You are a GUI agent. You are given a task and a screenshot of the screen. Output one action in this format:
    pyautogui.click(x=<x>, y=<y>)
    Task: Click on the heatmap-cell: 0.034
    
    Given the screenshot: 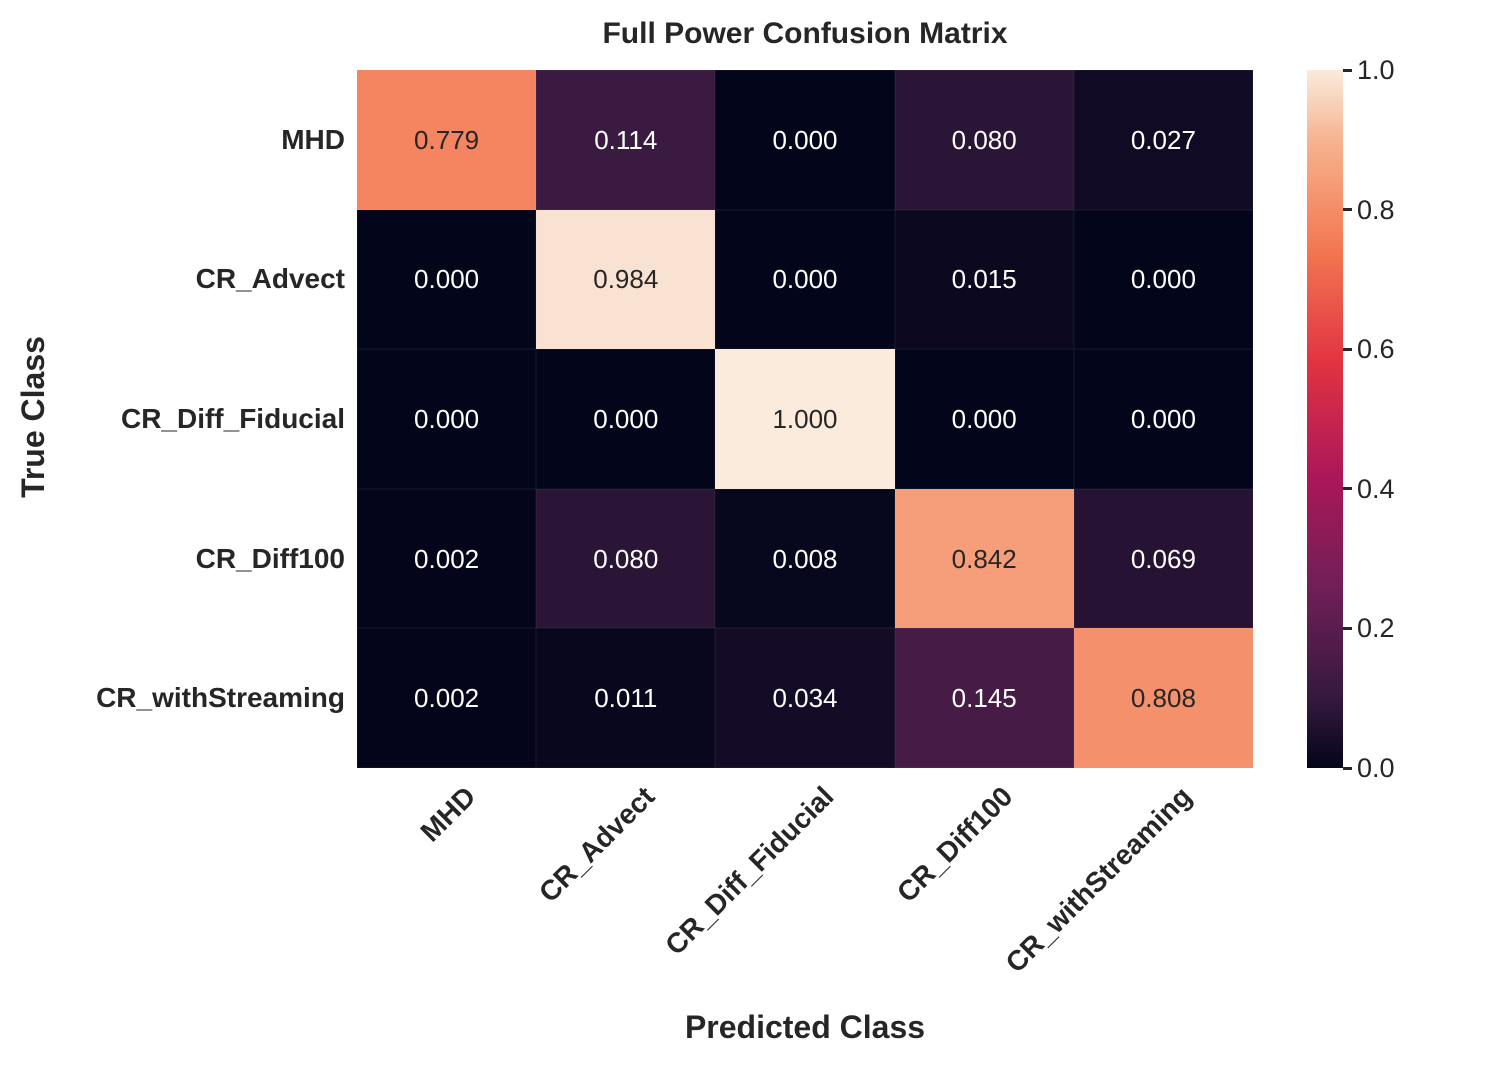 What is the action you would take?
    pyautogui.click(x=805, y=698)
    